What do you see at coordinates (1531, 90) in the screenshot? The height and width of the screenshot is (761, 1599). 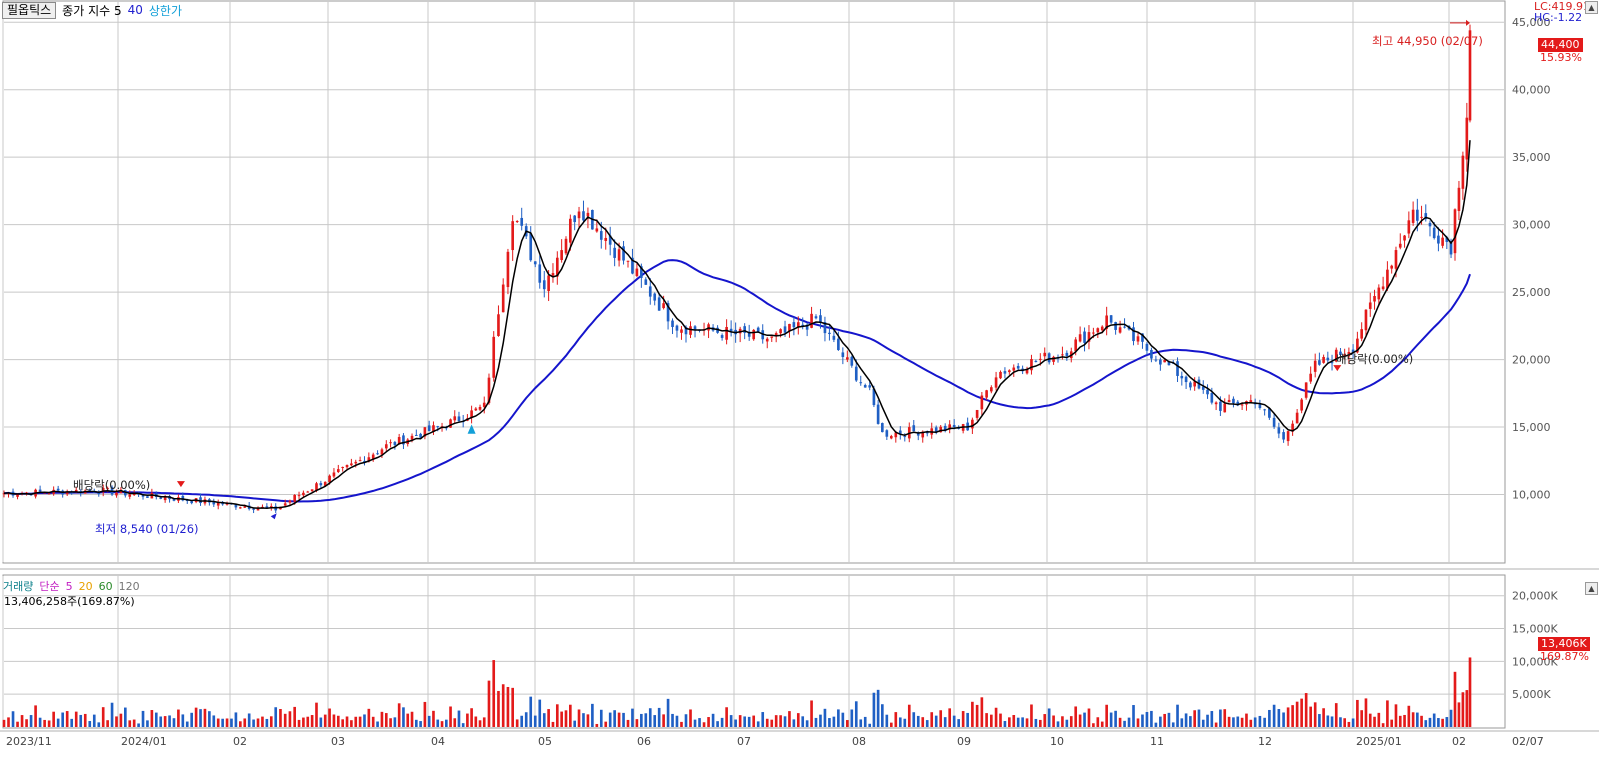 I see `price-tick-label: 40,000` at bounding box center [1531, 90].